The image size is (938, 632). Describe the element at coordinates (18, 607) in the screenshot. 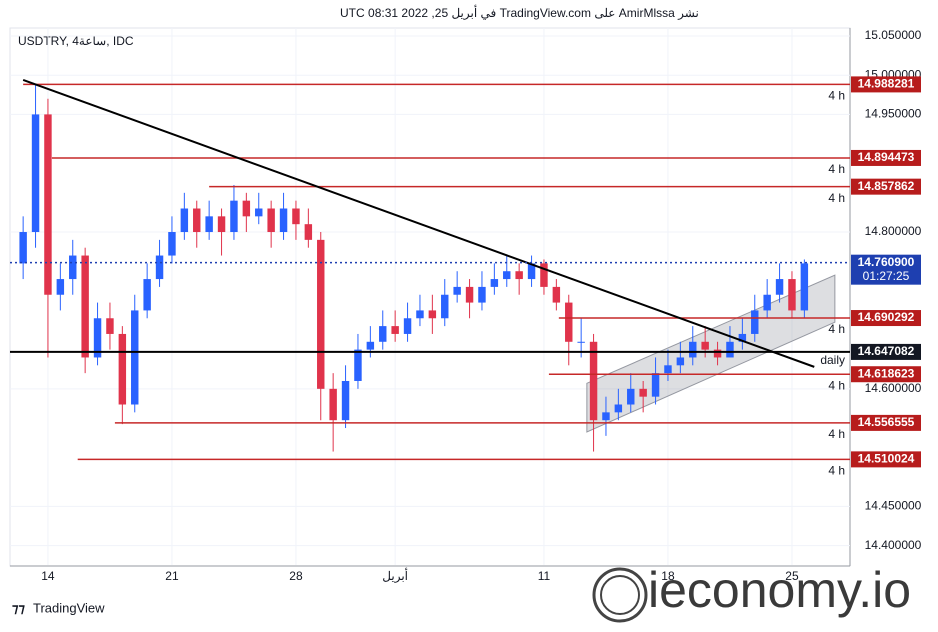

I see `footer-logo: ⁊⁊` at that location.